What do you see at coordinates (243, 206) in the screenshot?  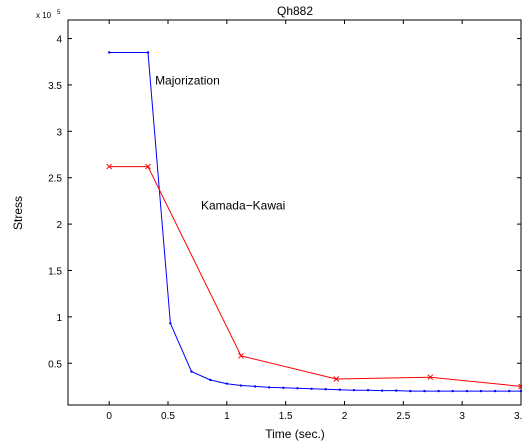 I see `series-label-1: Kamada−Kawai` at bounding box center [243, 206].